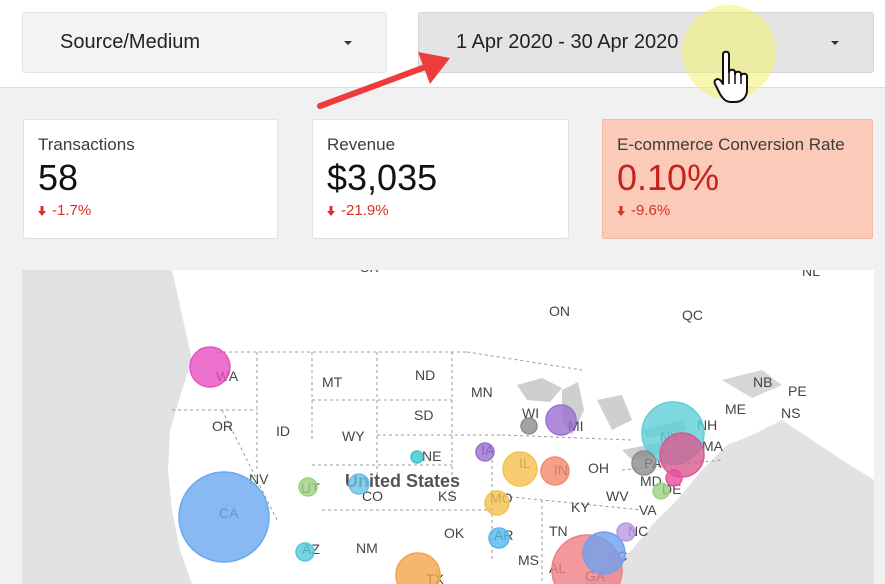 The height and width of the screenshot is (584, 885). I want to click on map-label-ns: NS, so click(790, 413).